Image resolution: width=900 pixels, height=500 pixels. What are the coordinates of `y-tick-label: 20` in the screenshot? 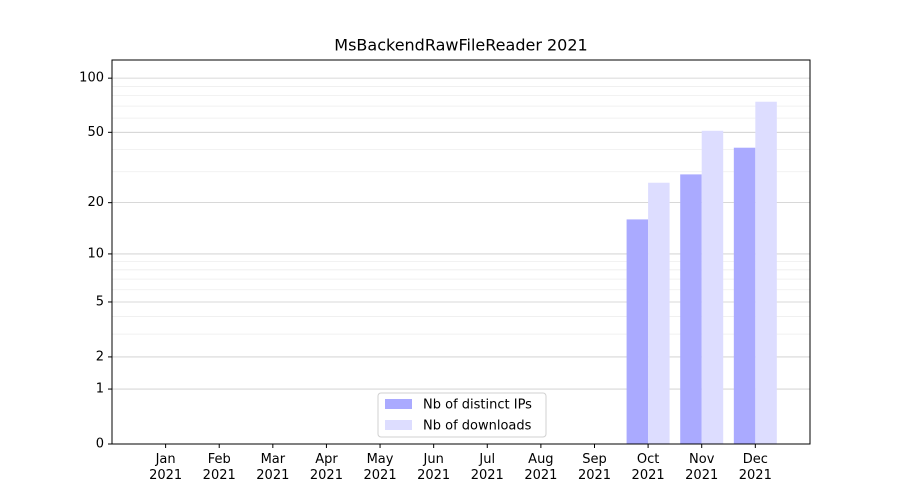 It's located at (95, 202).